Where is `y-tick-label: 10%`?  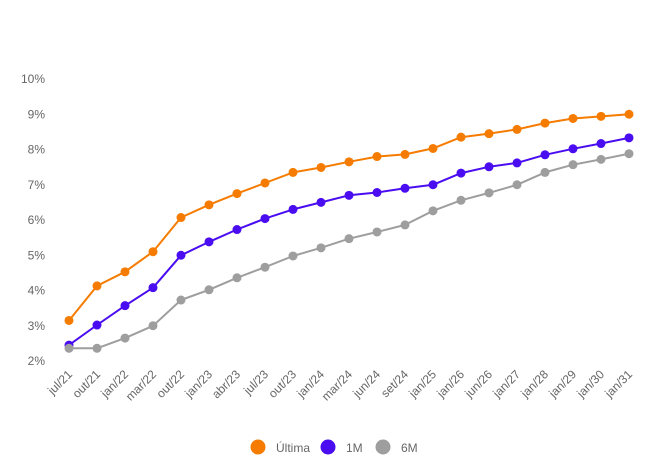 y-tick-label: 10% is located at coordinates (33, 79).